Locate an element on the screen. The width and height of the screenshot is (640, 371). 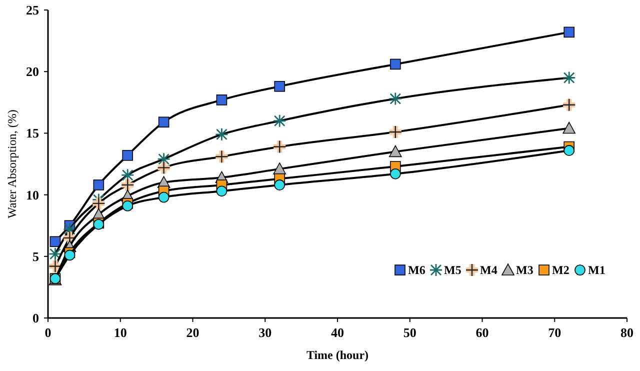
x-tick-label: 30 is located at coordinates (265, 332).